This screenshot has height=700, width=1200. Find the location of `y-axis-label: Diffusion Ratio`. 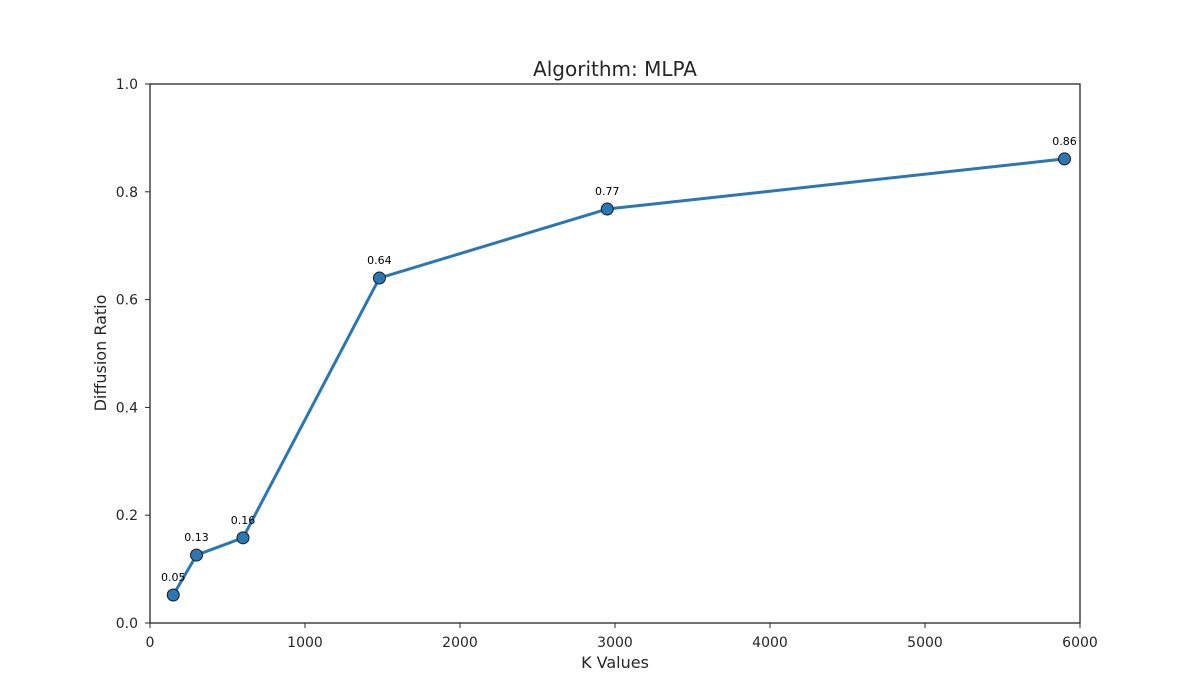

y-axis-label: Diffusion Ratio is located at coordinates (100, 353).